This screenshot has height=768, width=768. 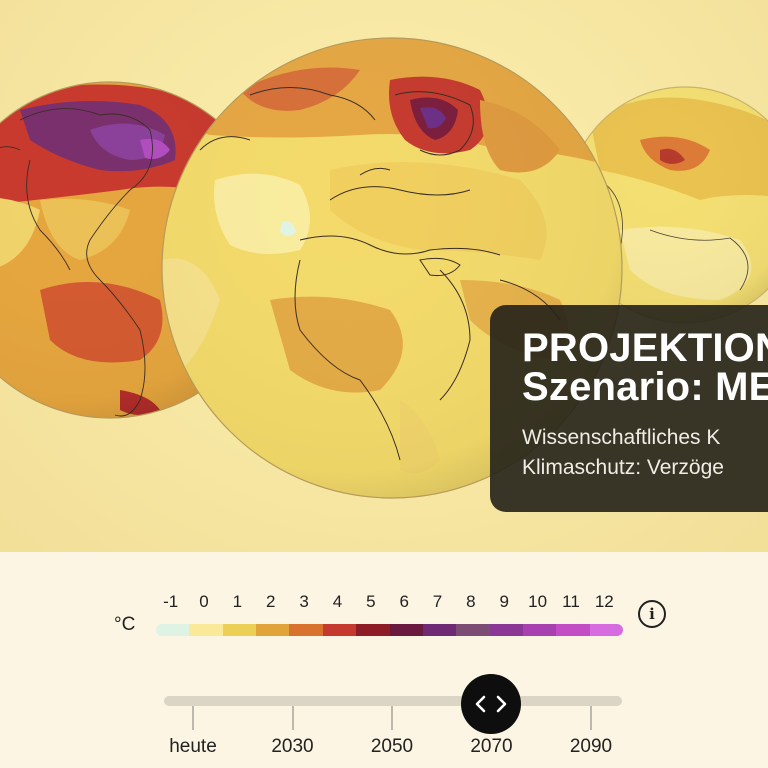 I want to click on timeline-label: 2070, so click(x=491, y=746).